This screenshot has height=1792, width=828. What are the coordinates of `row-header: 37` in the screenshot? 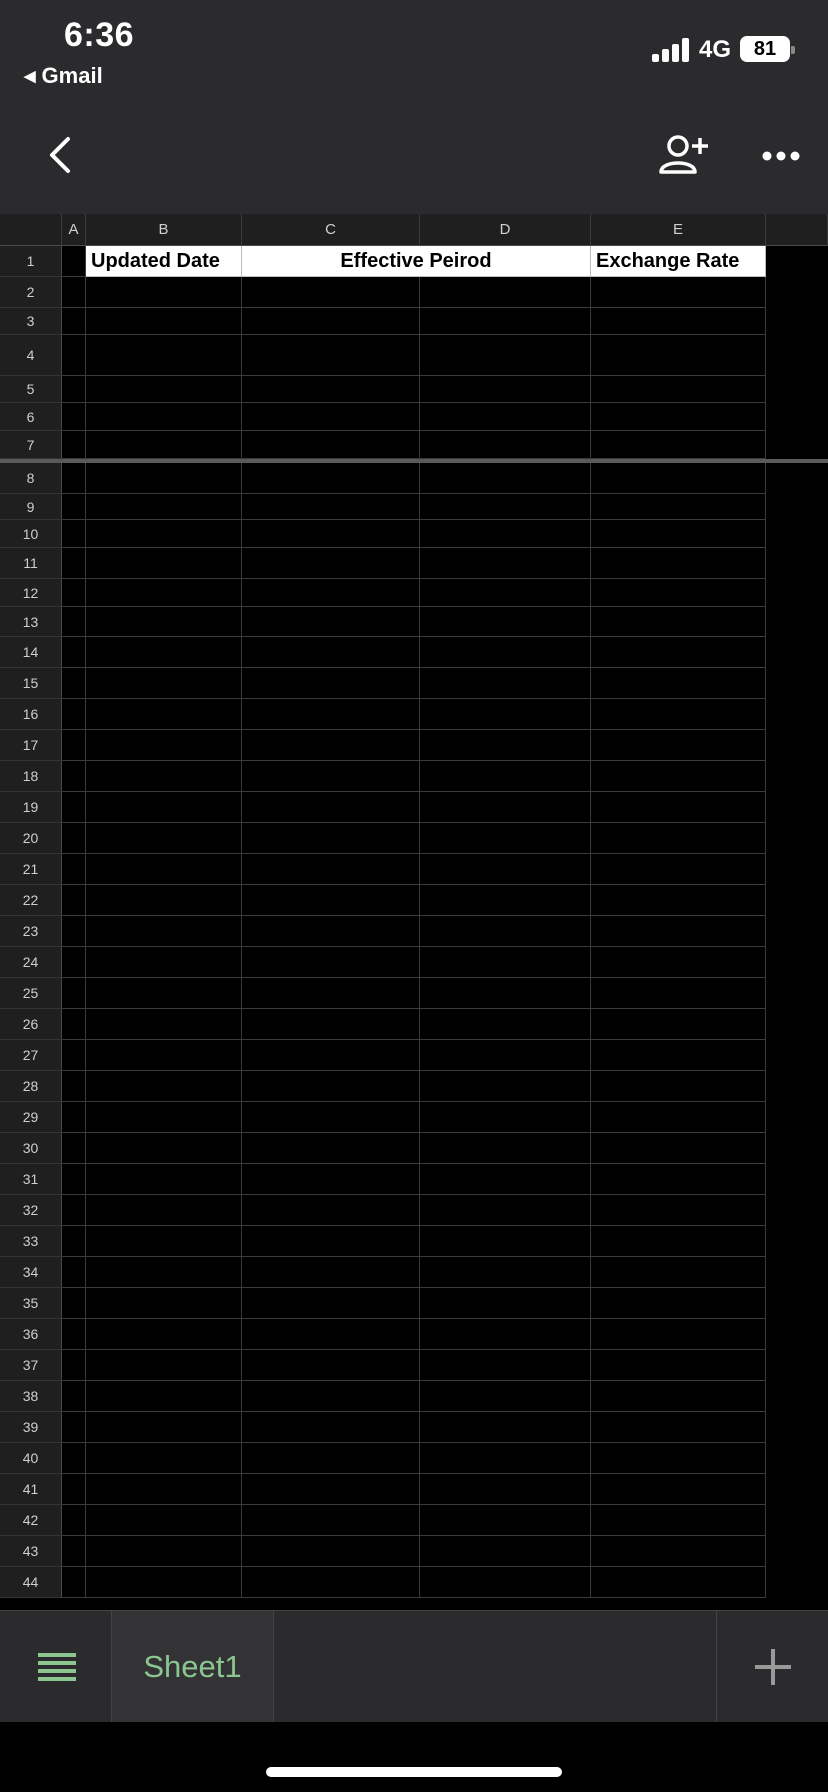 It's located at (31, 1365).